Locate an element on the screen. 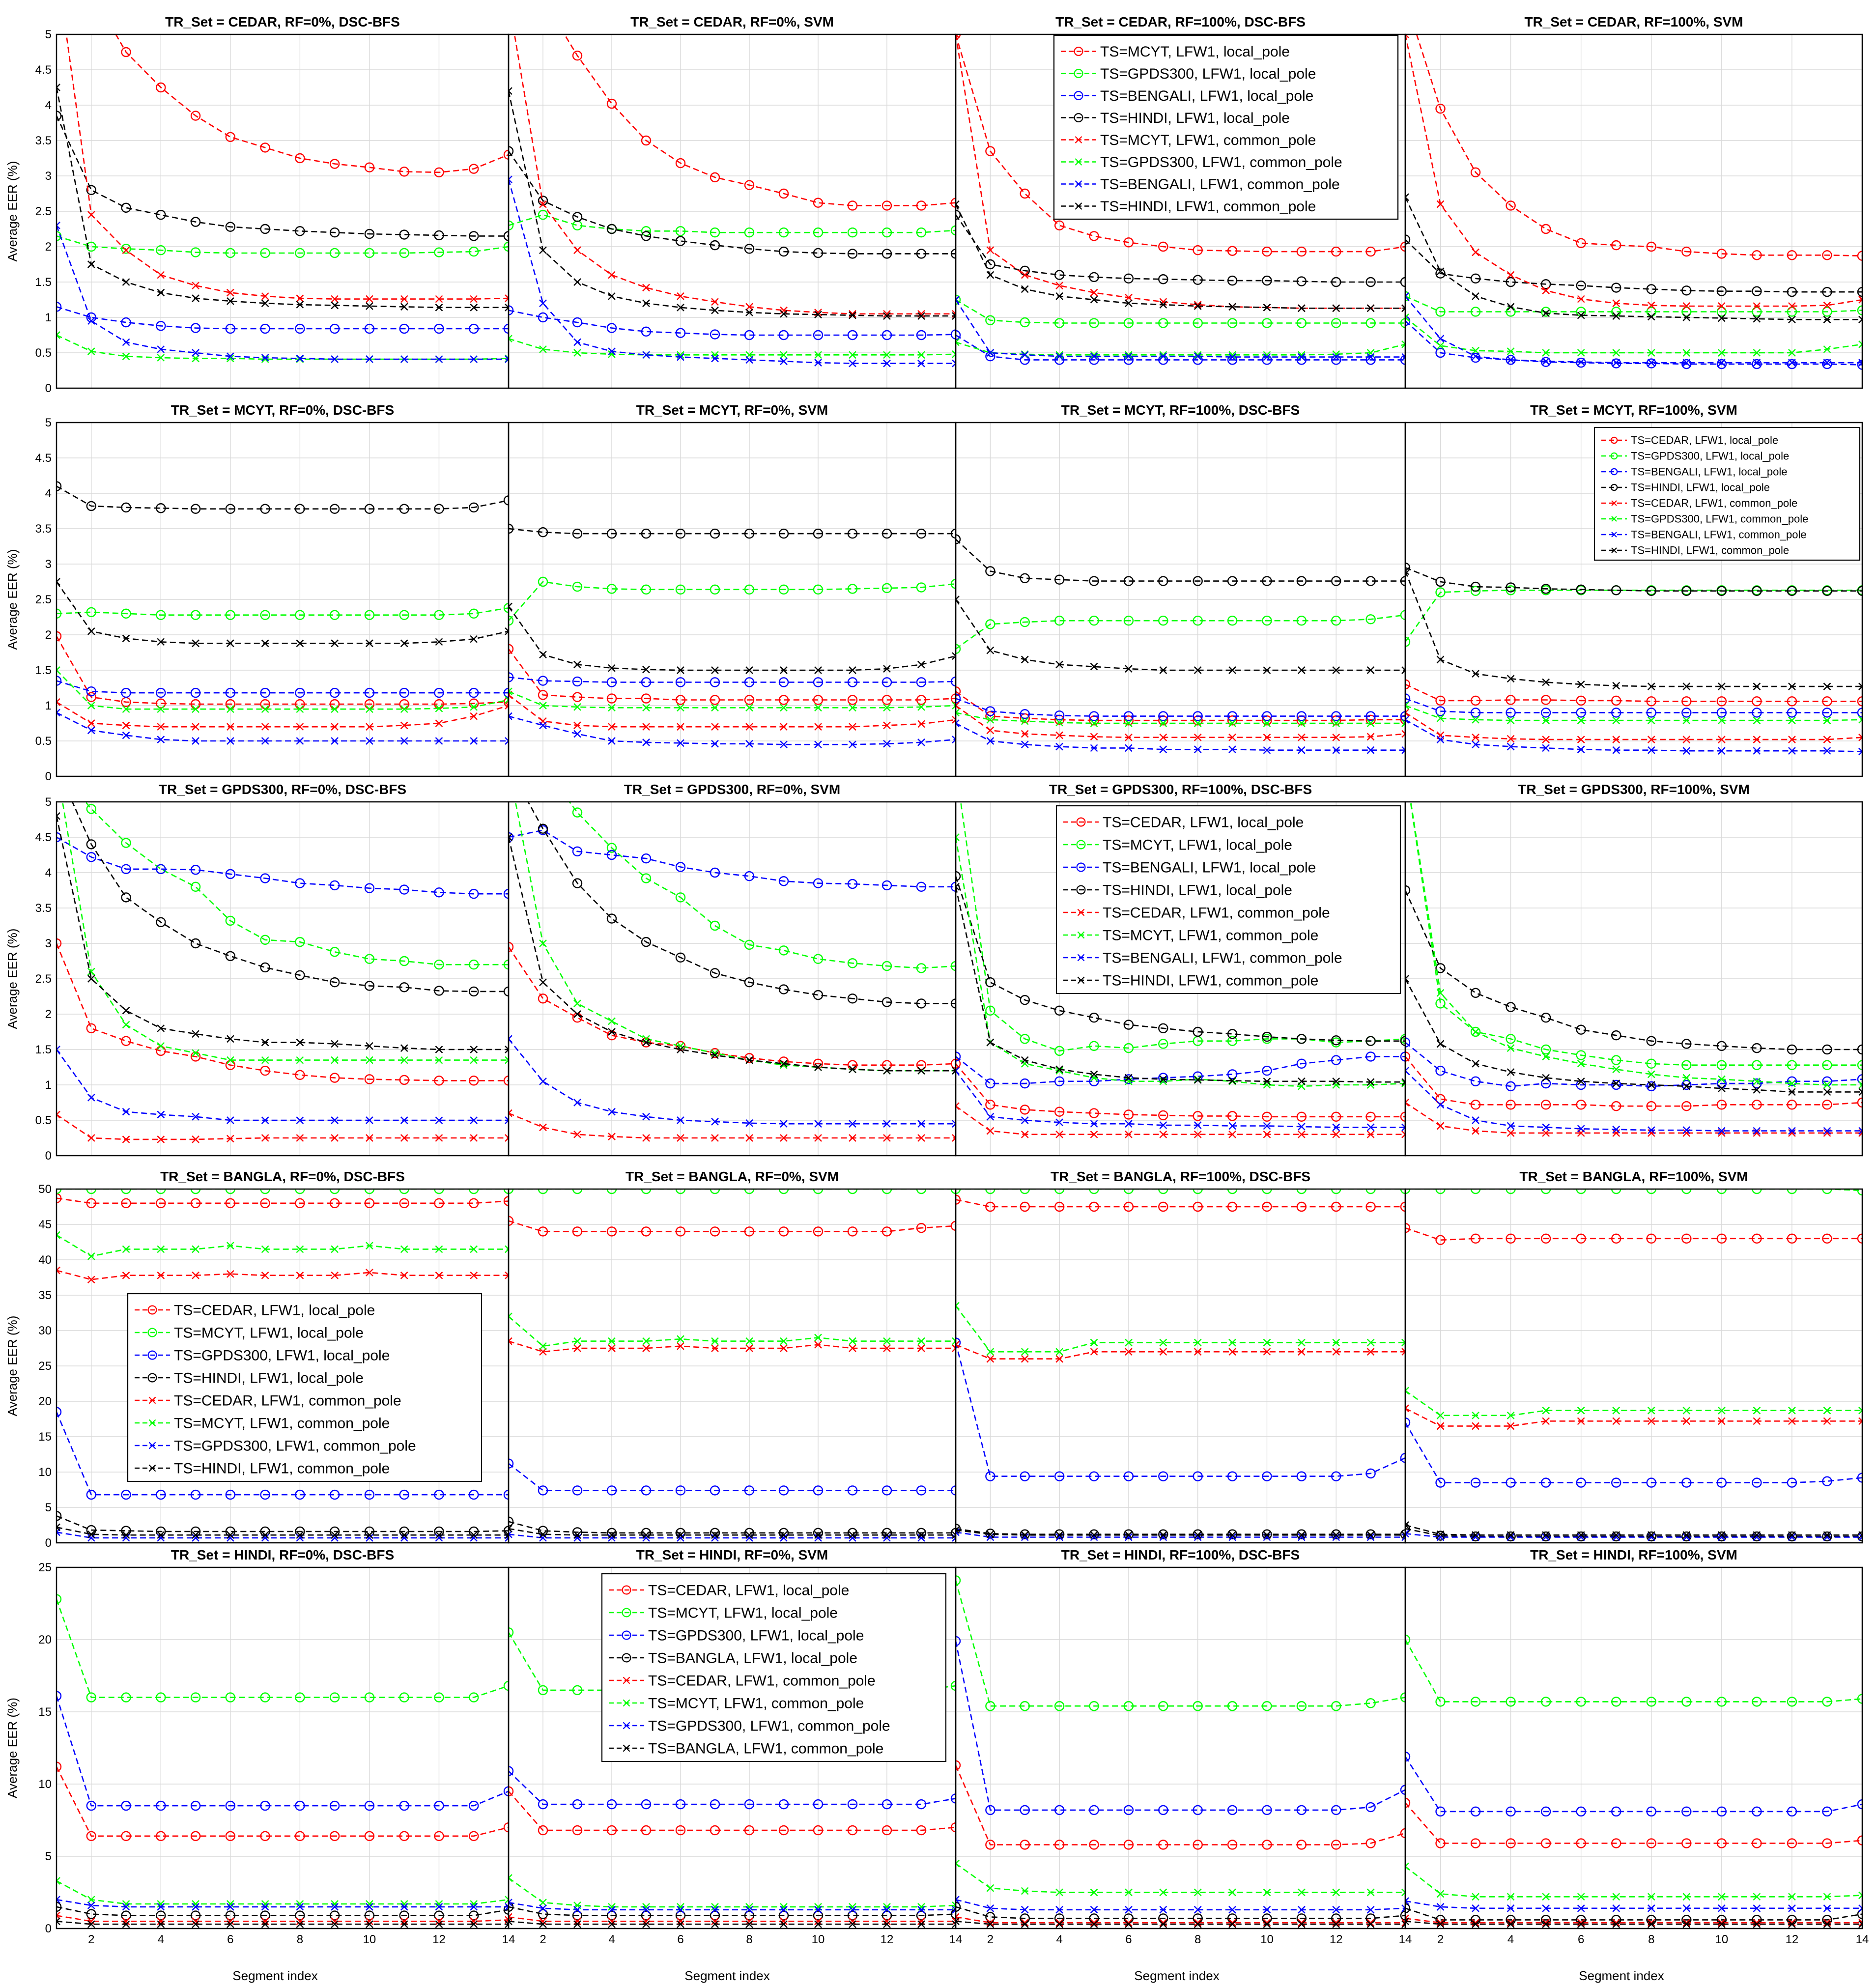  y-tick-label: 45 is located at coordinates (45, 1224).